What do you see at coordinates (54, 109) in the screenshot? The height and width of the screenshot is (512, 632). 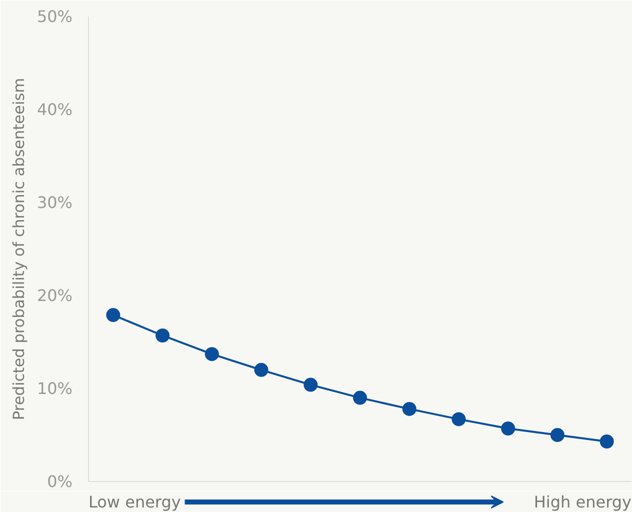 I see `y-tick-label: 40%` at bounding box center [54, 109].